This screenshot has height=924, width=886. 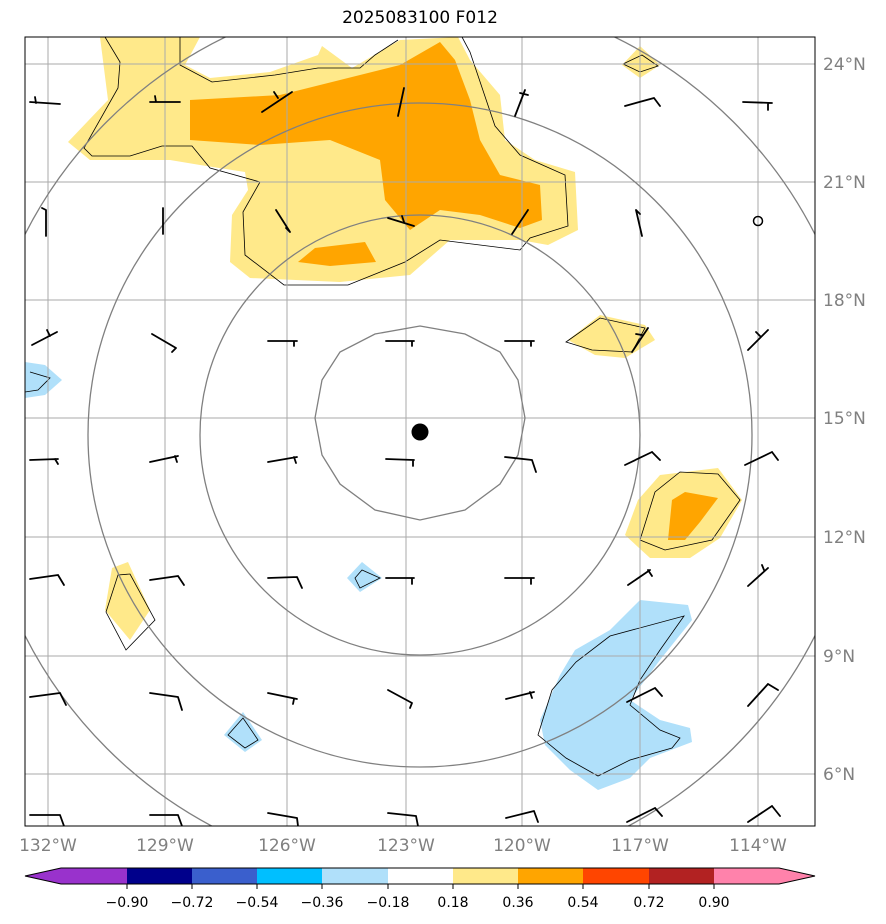 I want to click on colorbar-tick-label: −0.90, so click(x=127, y=903).